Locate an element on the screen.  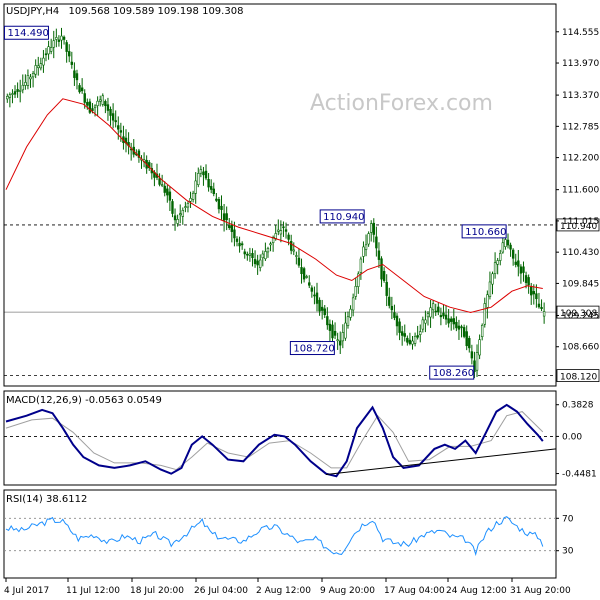
y-tick-label: 113.370 is located at coordinates (580, 96).